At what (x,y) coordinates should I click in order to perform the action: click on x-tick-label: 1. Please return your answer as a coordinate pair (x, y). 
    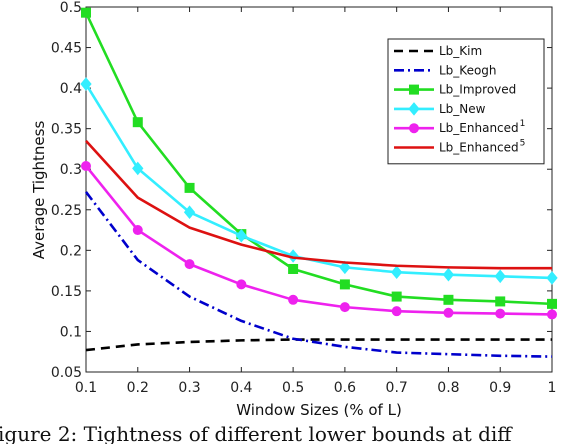
    Looking at the image, I should click on (552, 388).